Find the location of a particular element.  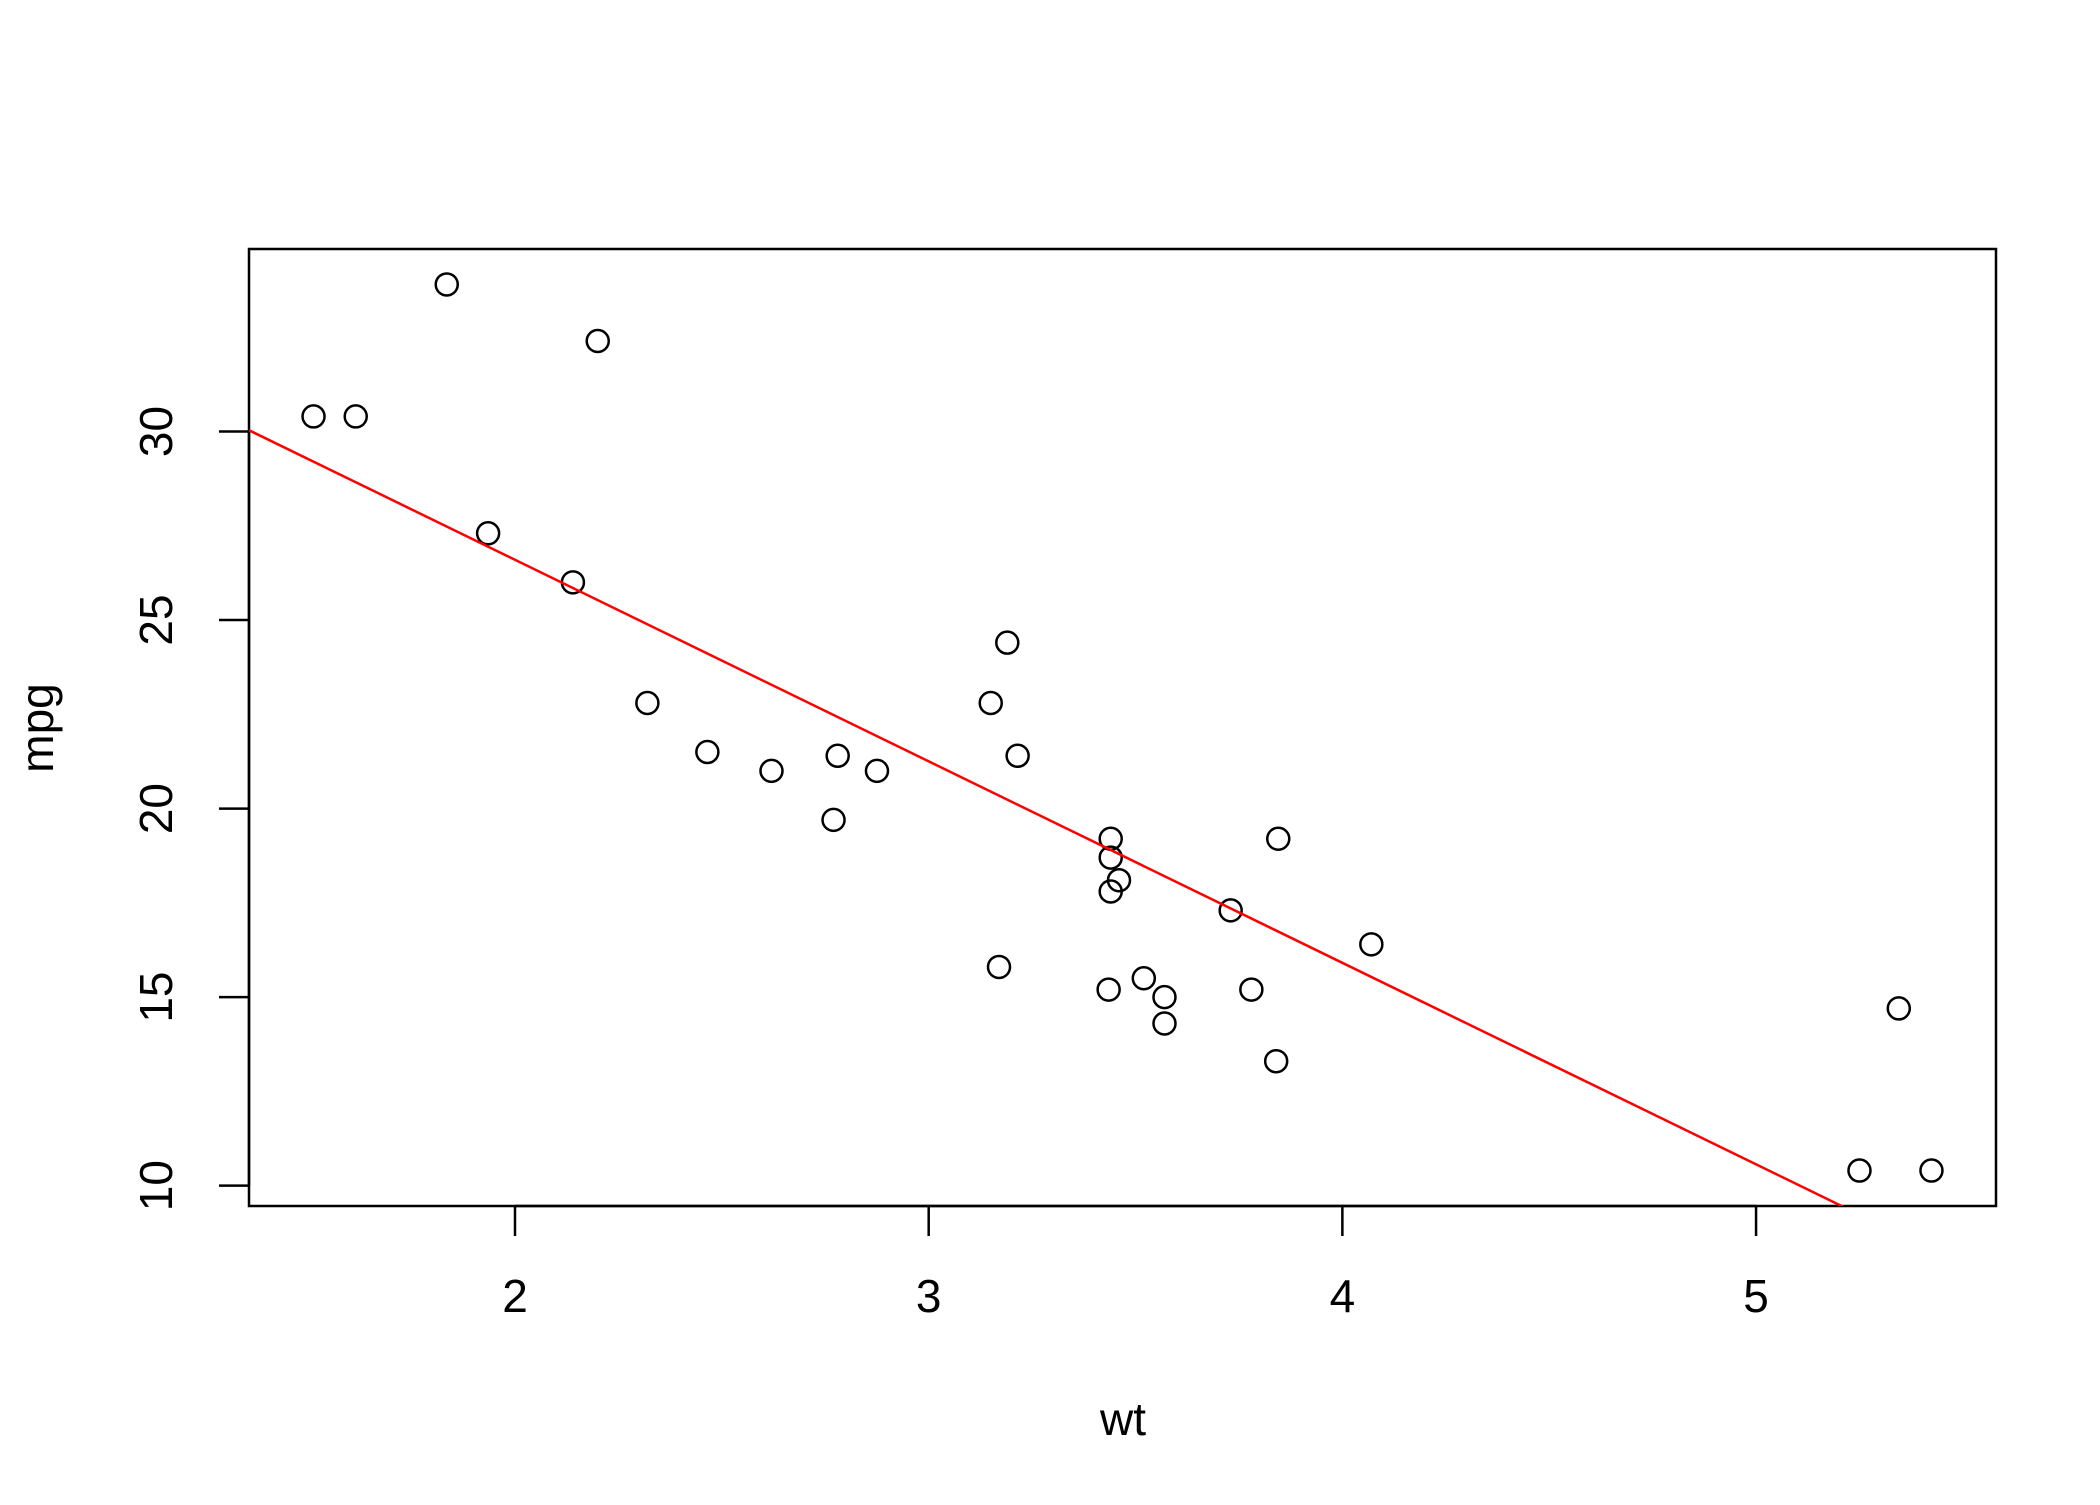

y-axis-label: mpg is located at coordinates (37, 727).